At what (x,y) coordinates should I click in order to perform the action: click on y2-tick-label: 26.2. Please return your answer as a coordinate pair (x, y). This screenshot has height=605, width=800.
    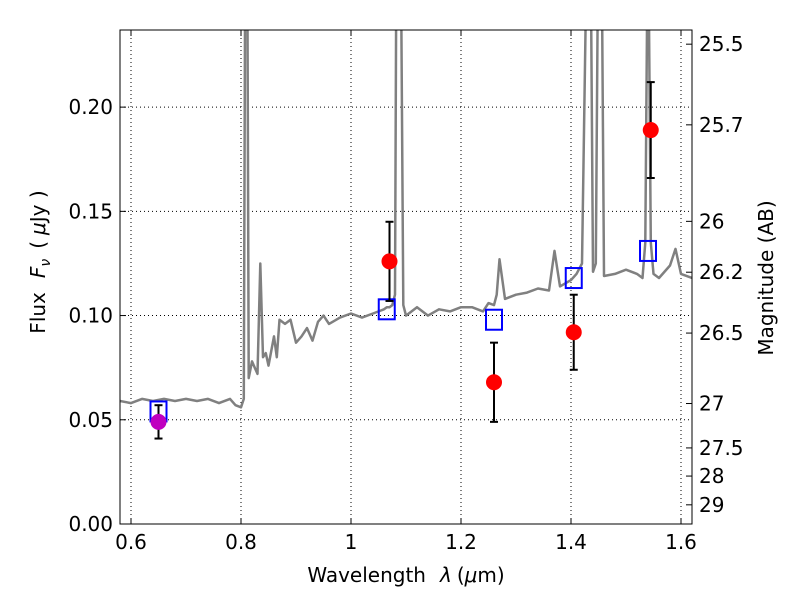
    Looking at the image, I should click on (721, 272).